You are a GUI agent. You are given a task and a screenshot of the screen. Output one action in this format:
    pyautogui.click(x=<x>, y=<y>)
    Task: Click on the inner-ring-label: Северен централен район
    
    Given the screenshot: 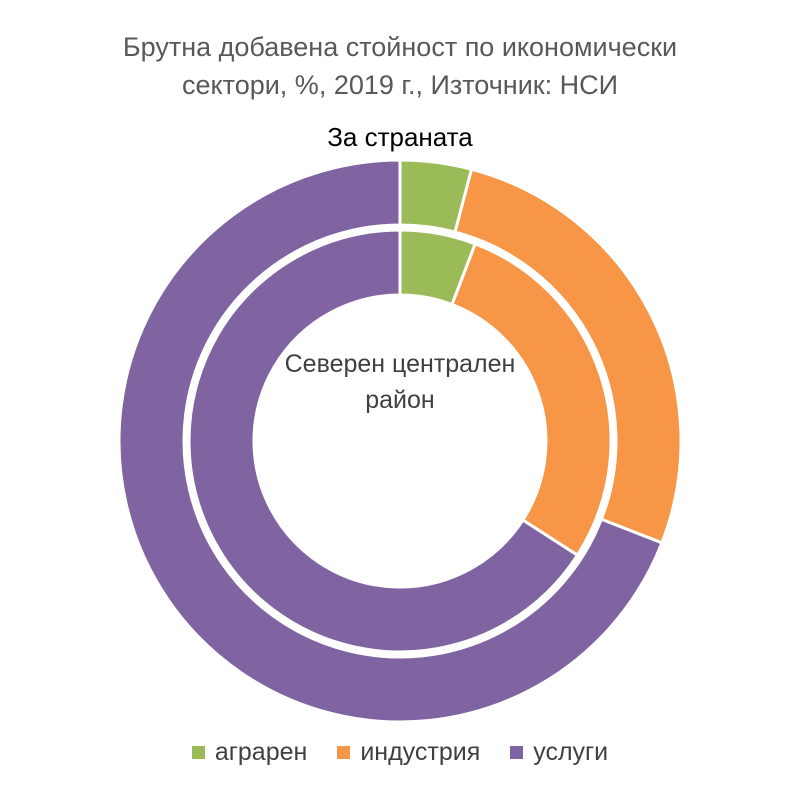 What is the action you would take?
    pyautogui.click(x=400, y=382)
    